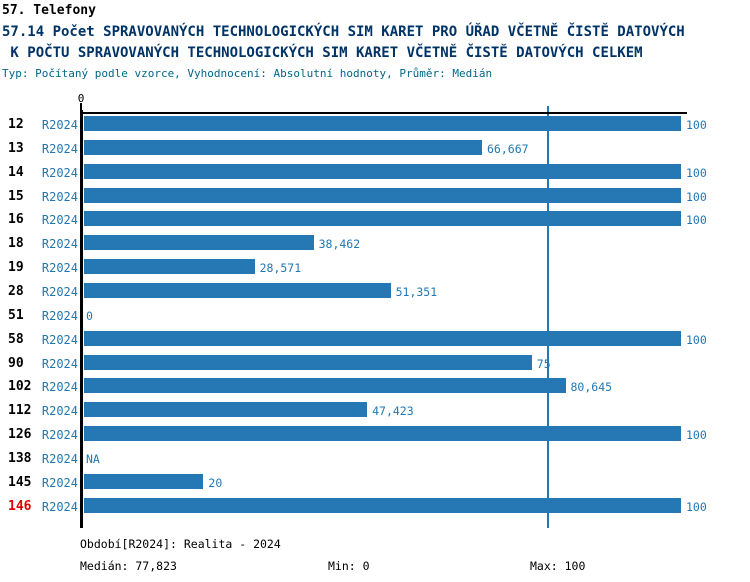 The width and height of the screenshot is (750, 582). What do you see at coordinates (81, 107) in the screenshot?
I see `x-axis-zero-tick` at bounding box center [81, 107].